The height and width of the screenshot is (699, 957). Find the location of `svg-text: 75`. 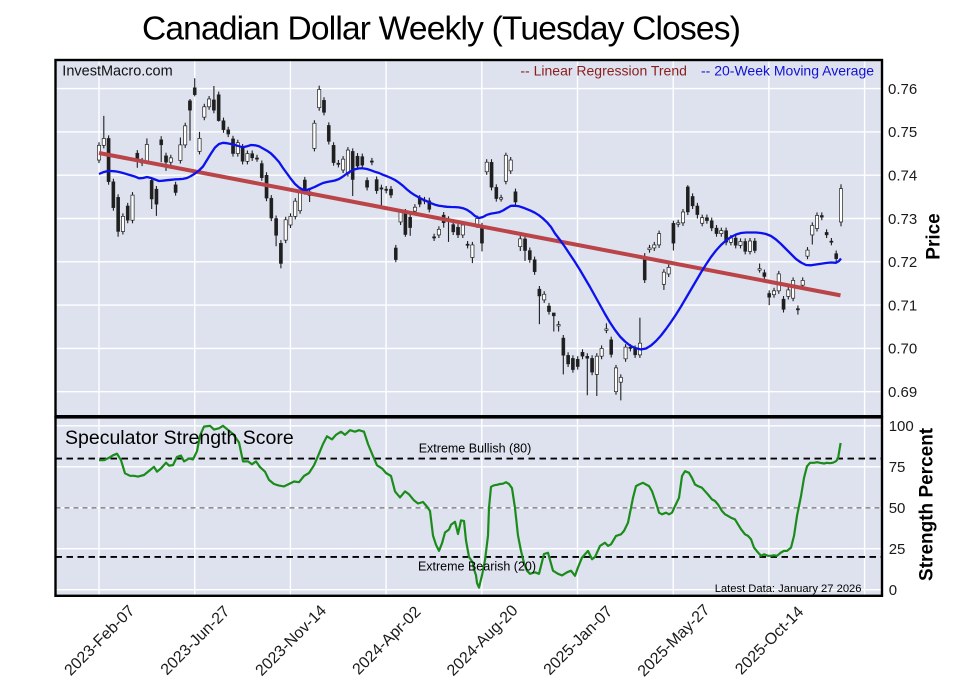

svg-text: 75 is located at coordinates (897, 467).